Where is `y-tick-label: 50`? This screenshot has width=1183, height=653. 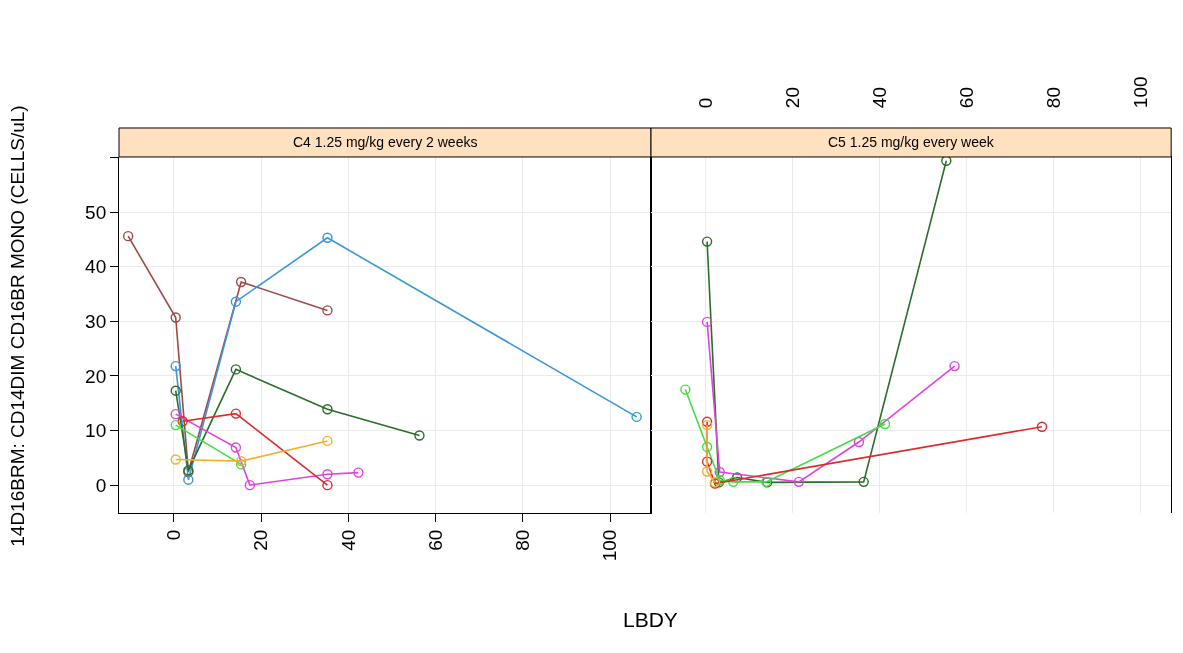
y-tick-label: 50 is located at coordinates (96, 212).